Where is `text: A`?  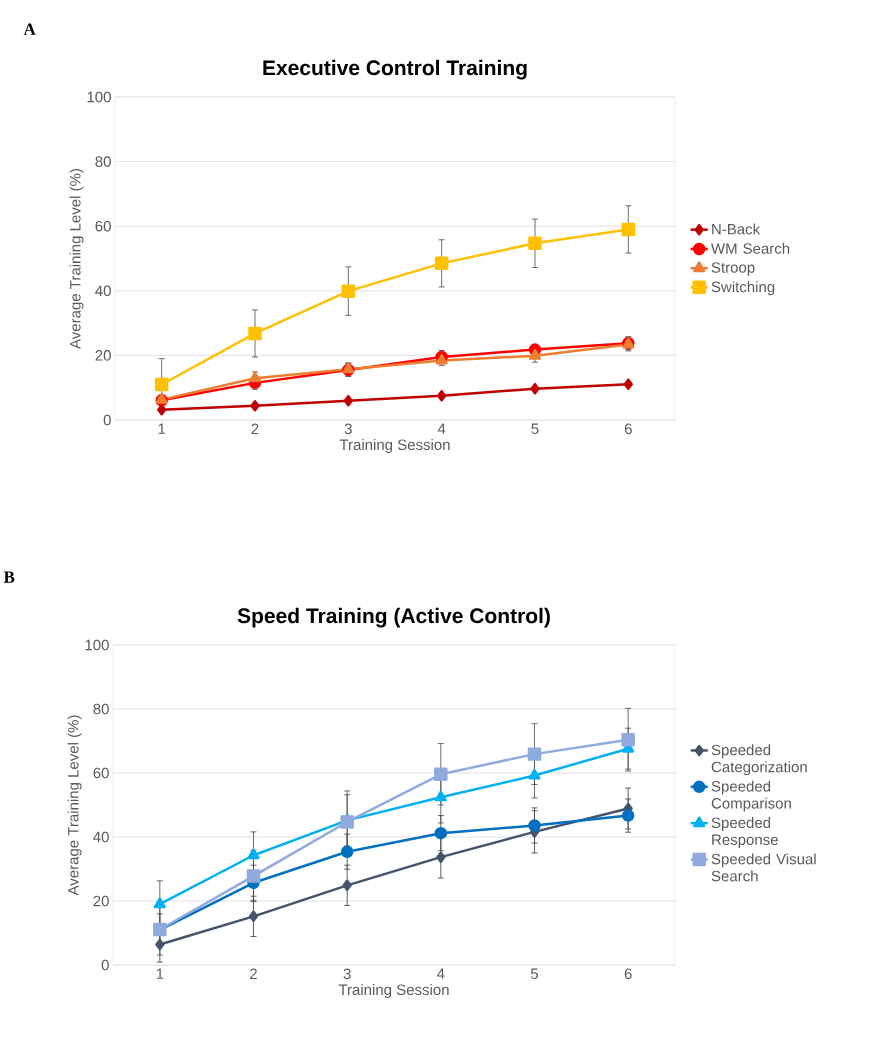 text: A is located at coordinates (29, 29).